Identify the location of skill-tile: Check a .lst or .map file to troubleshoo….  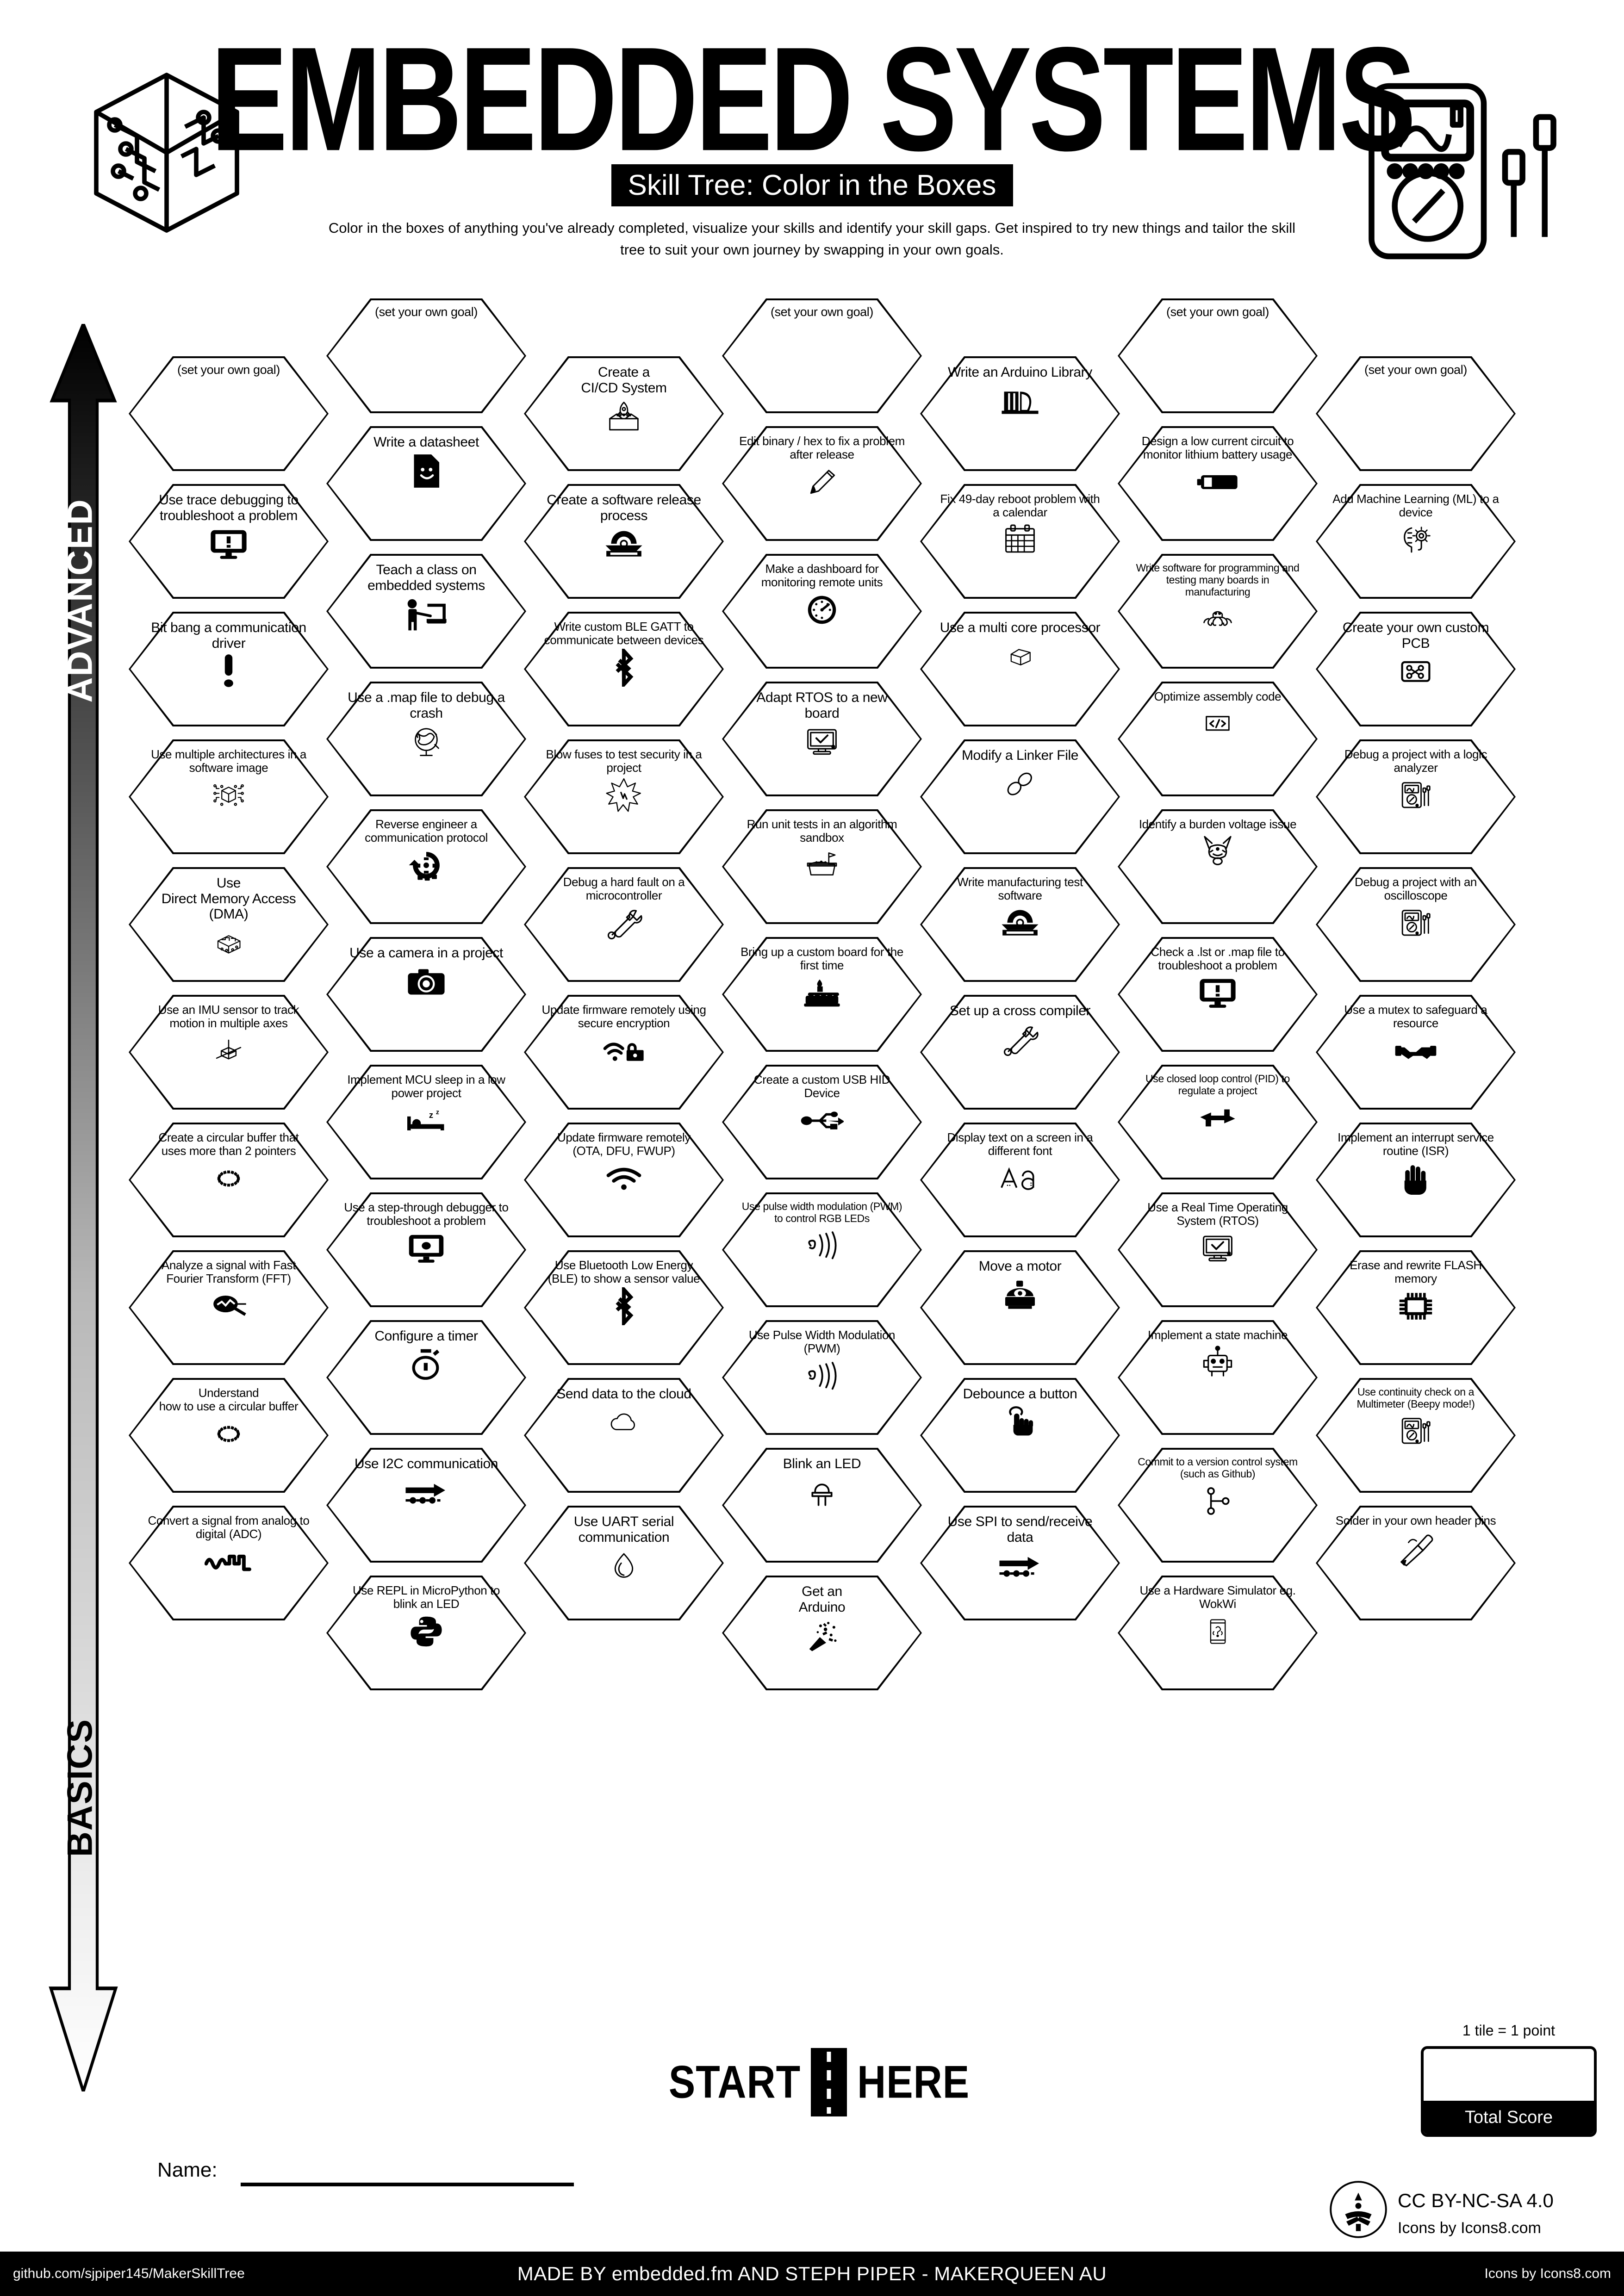
(1218, 995).